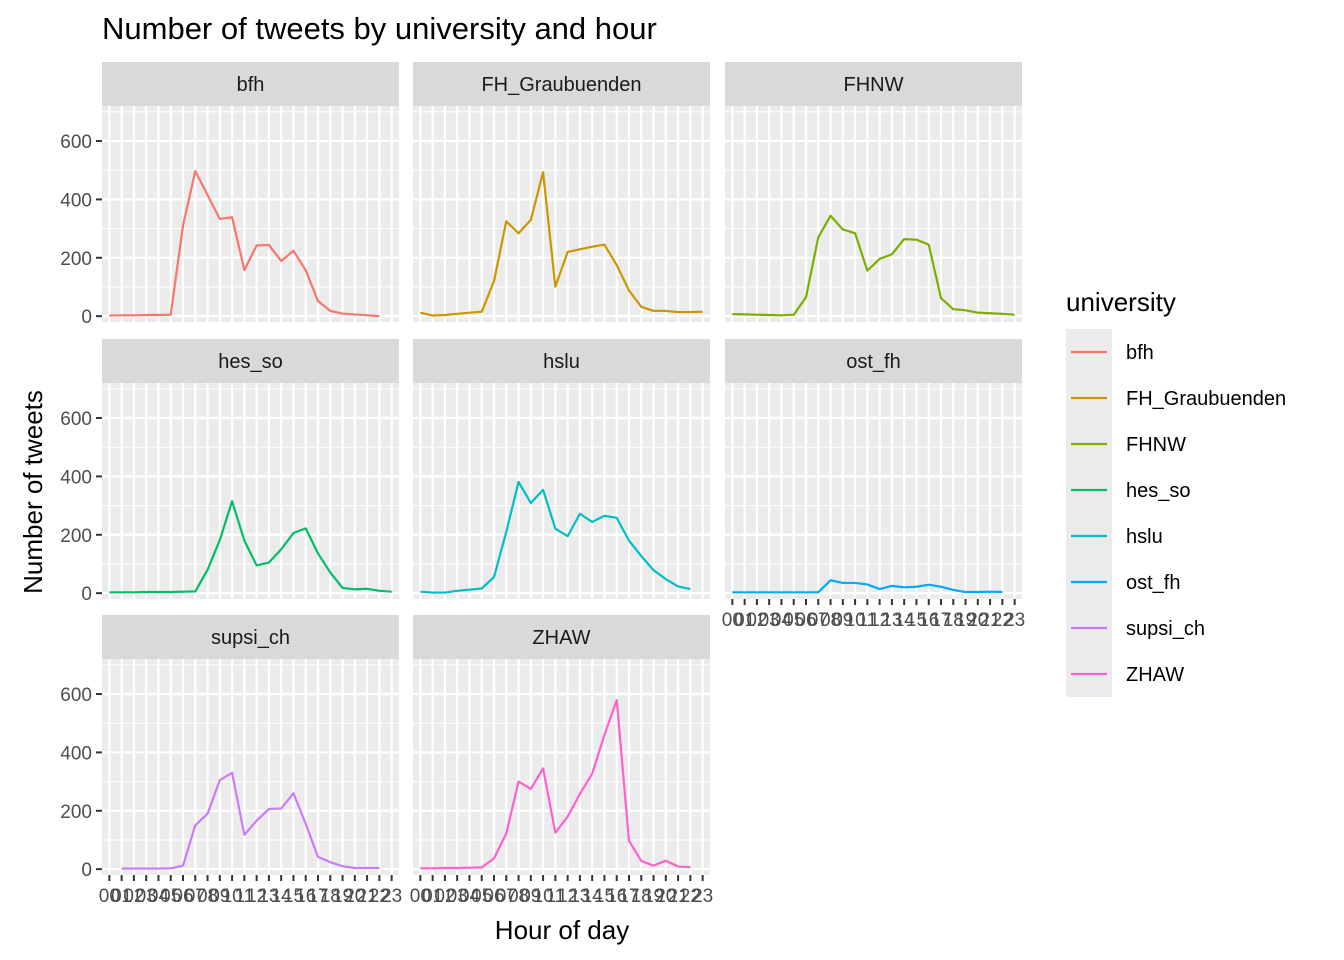 The height and width of the screenshot is (960, 1344). What do you see at coordinates (1144, 537) in the screenshot?
I see `legend-label: hslu` at bounding box center [1144, 537].